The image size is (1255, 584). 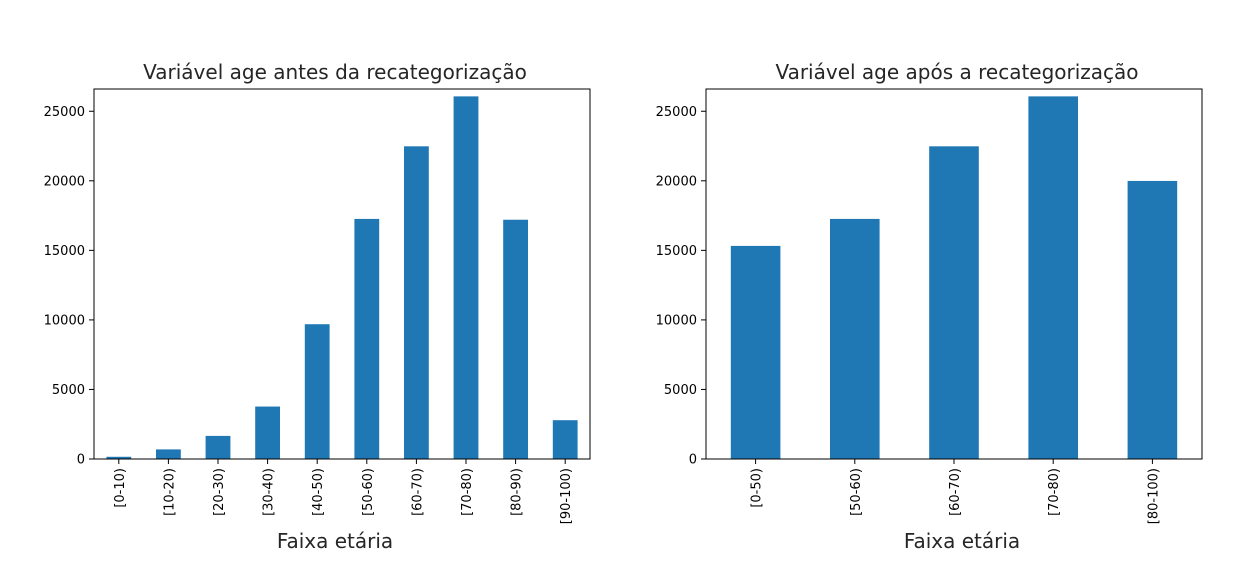 What do you see at coordinates (317, 391) in the screenshot?
I see `bar-[40-50)` at bounding box center [317, 391].